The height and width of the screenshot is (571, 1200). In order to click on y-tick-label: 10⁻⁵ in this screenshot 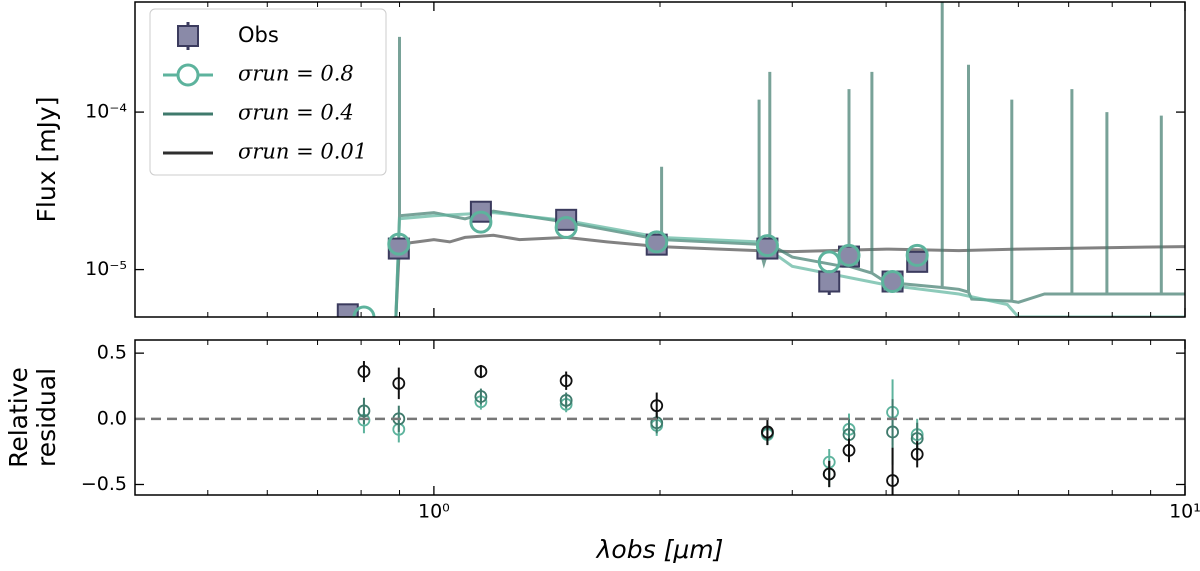, I will do `click(106, 269)`.